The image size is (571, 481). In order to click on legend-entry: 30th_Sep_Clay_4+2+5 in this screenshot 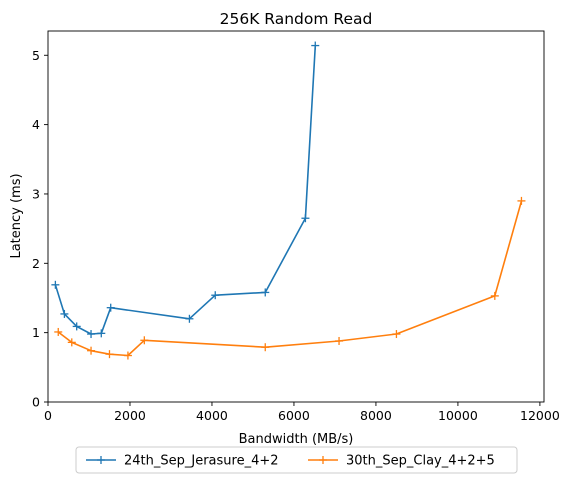, I will do `click(401, 461)`.